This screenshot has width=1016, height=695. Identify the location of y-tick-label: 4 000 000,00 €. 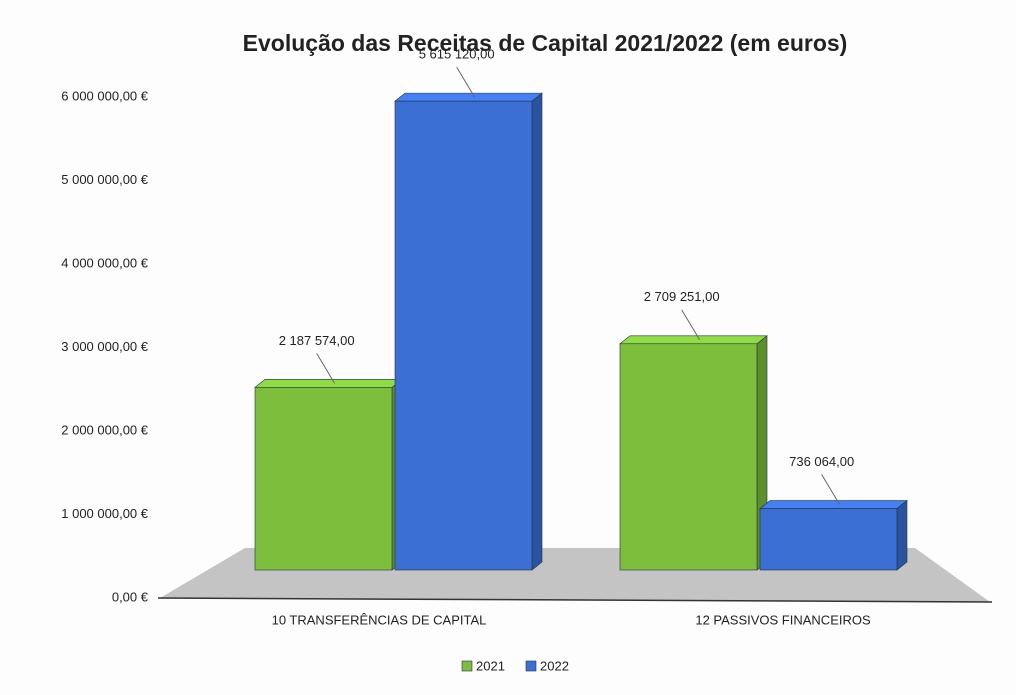
(105, 262).